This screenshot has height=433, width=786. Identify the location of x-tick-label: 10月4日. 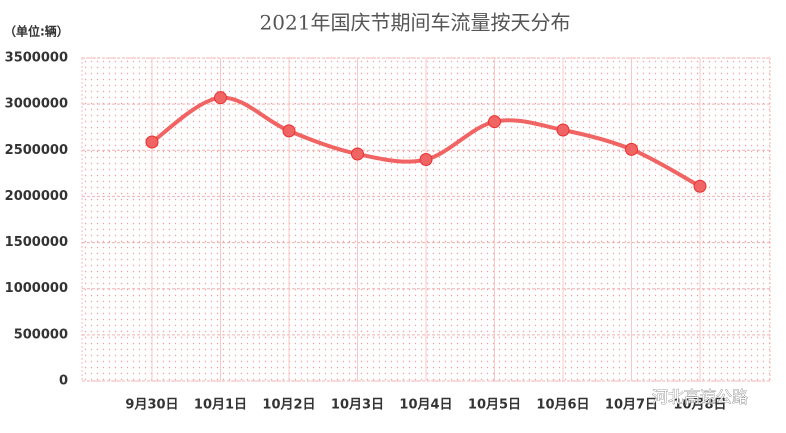
(425, 405).